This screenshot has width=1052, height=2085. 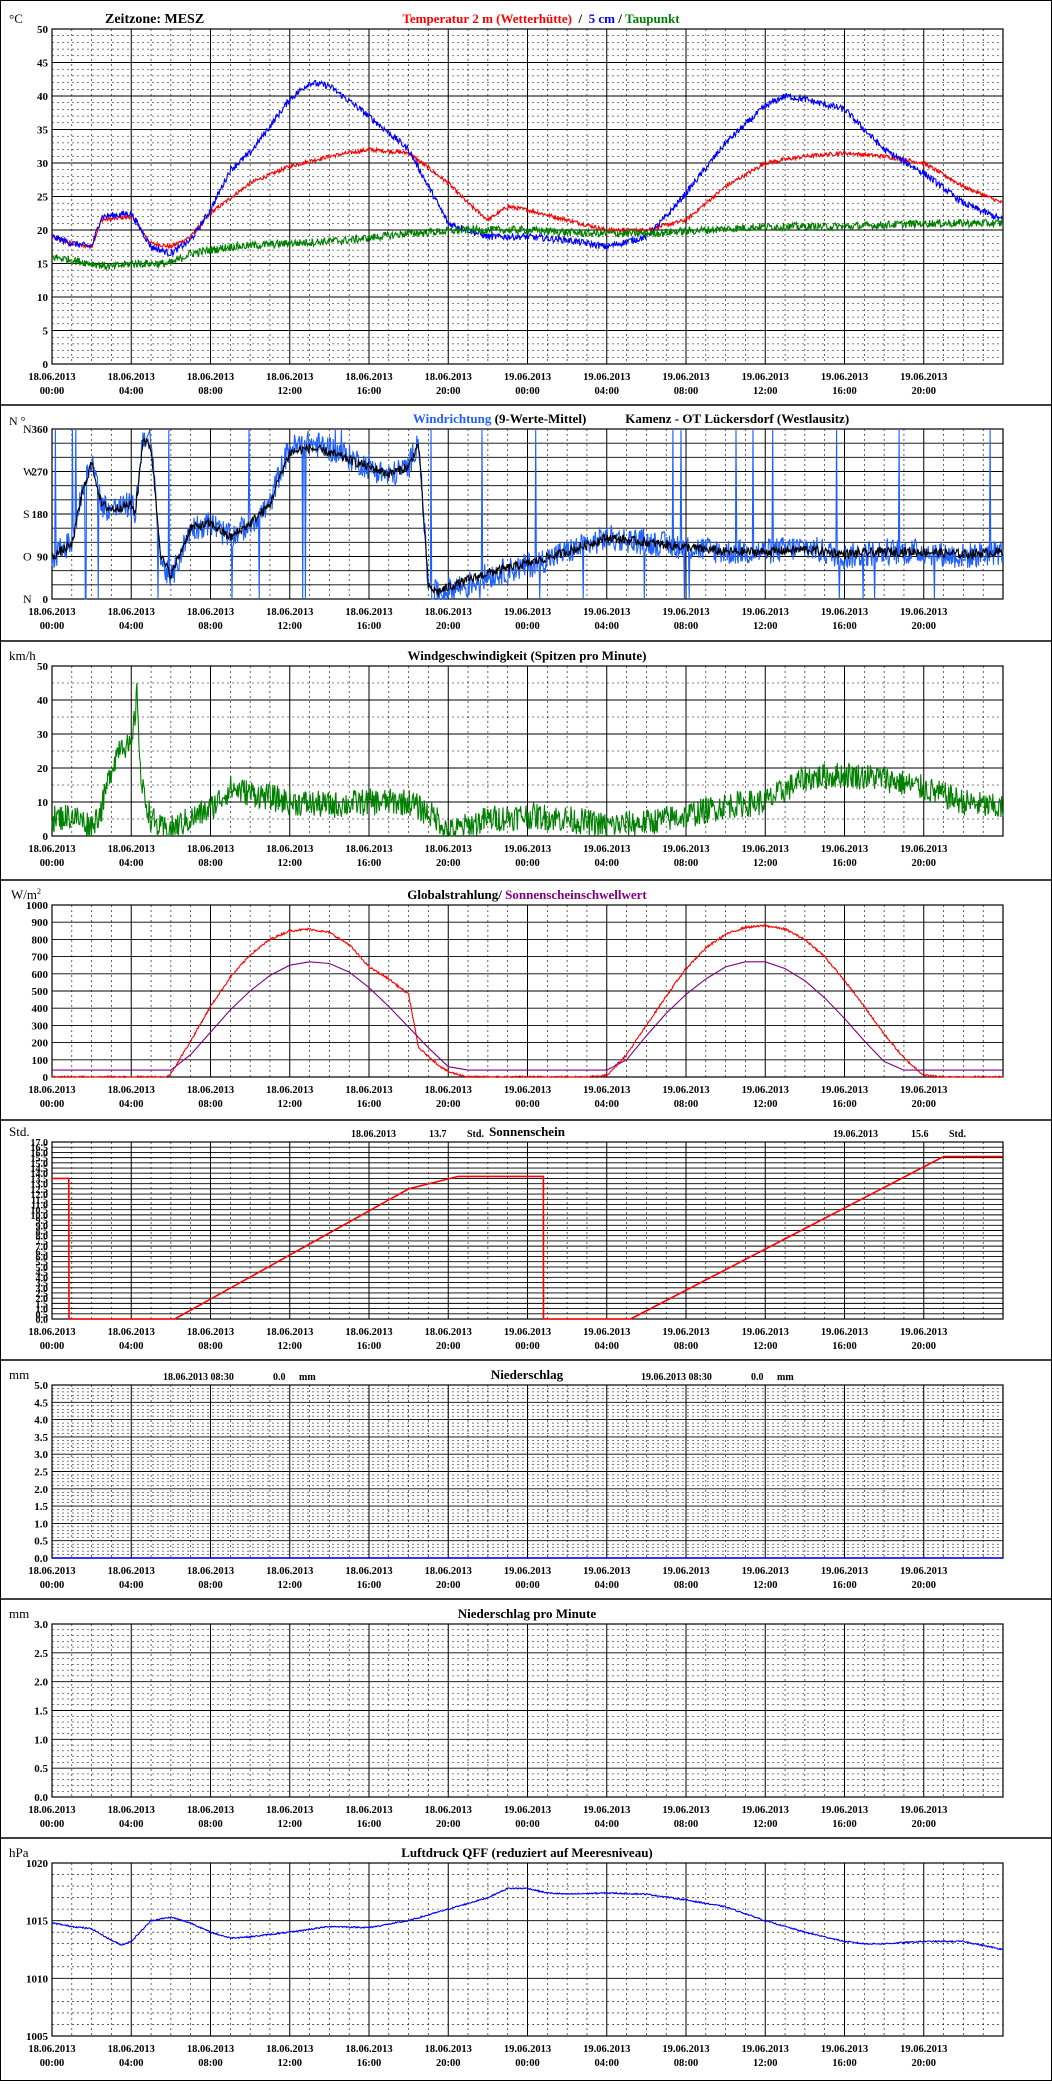 I want to click on y-tick-label: 5, so click(x=46, y=332).